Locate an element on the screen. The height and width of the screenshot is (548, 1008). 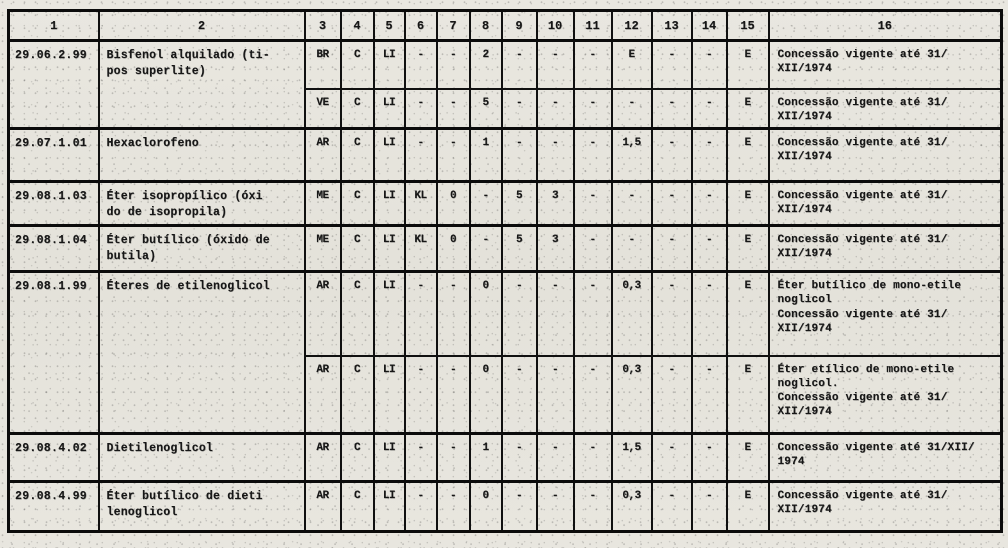
value-cell: KL is located at coordinates (420, 203).